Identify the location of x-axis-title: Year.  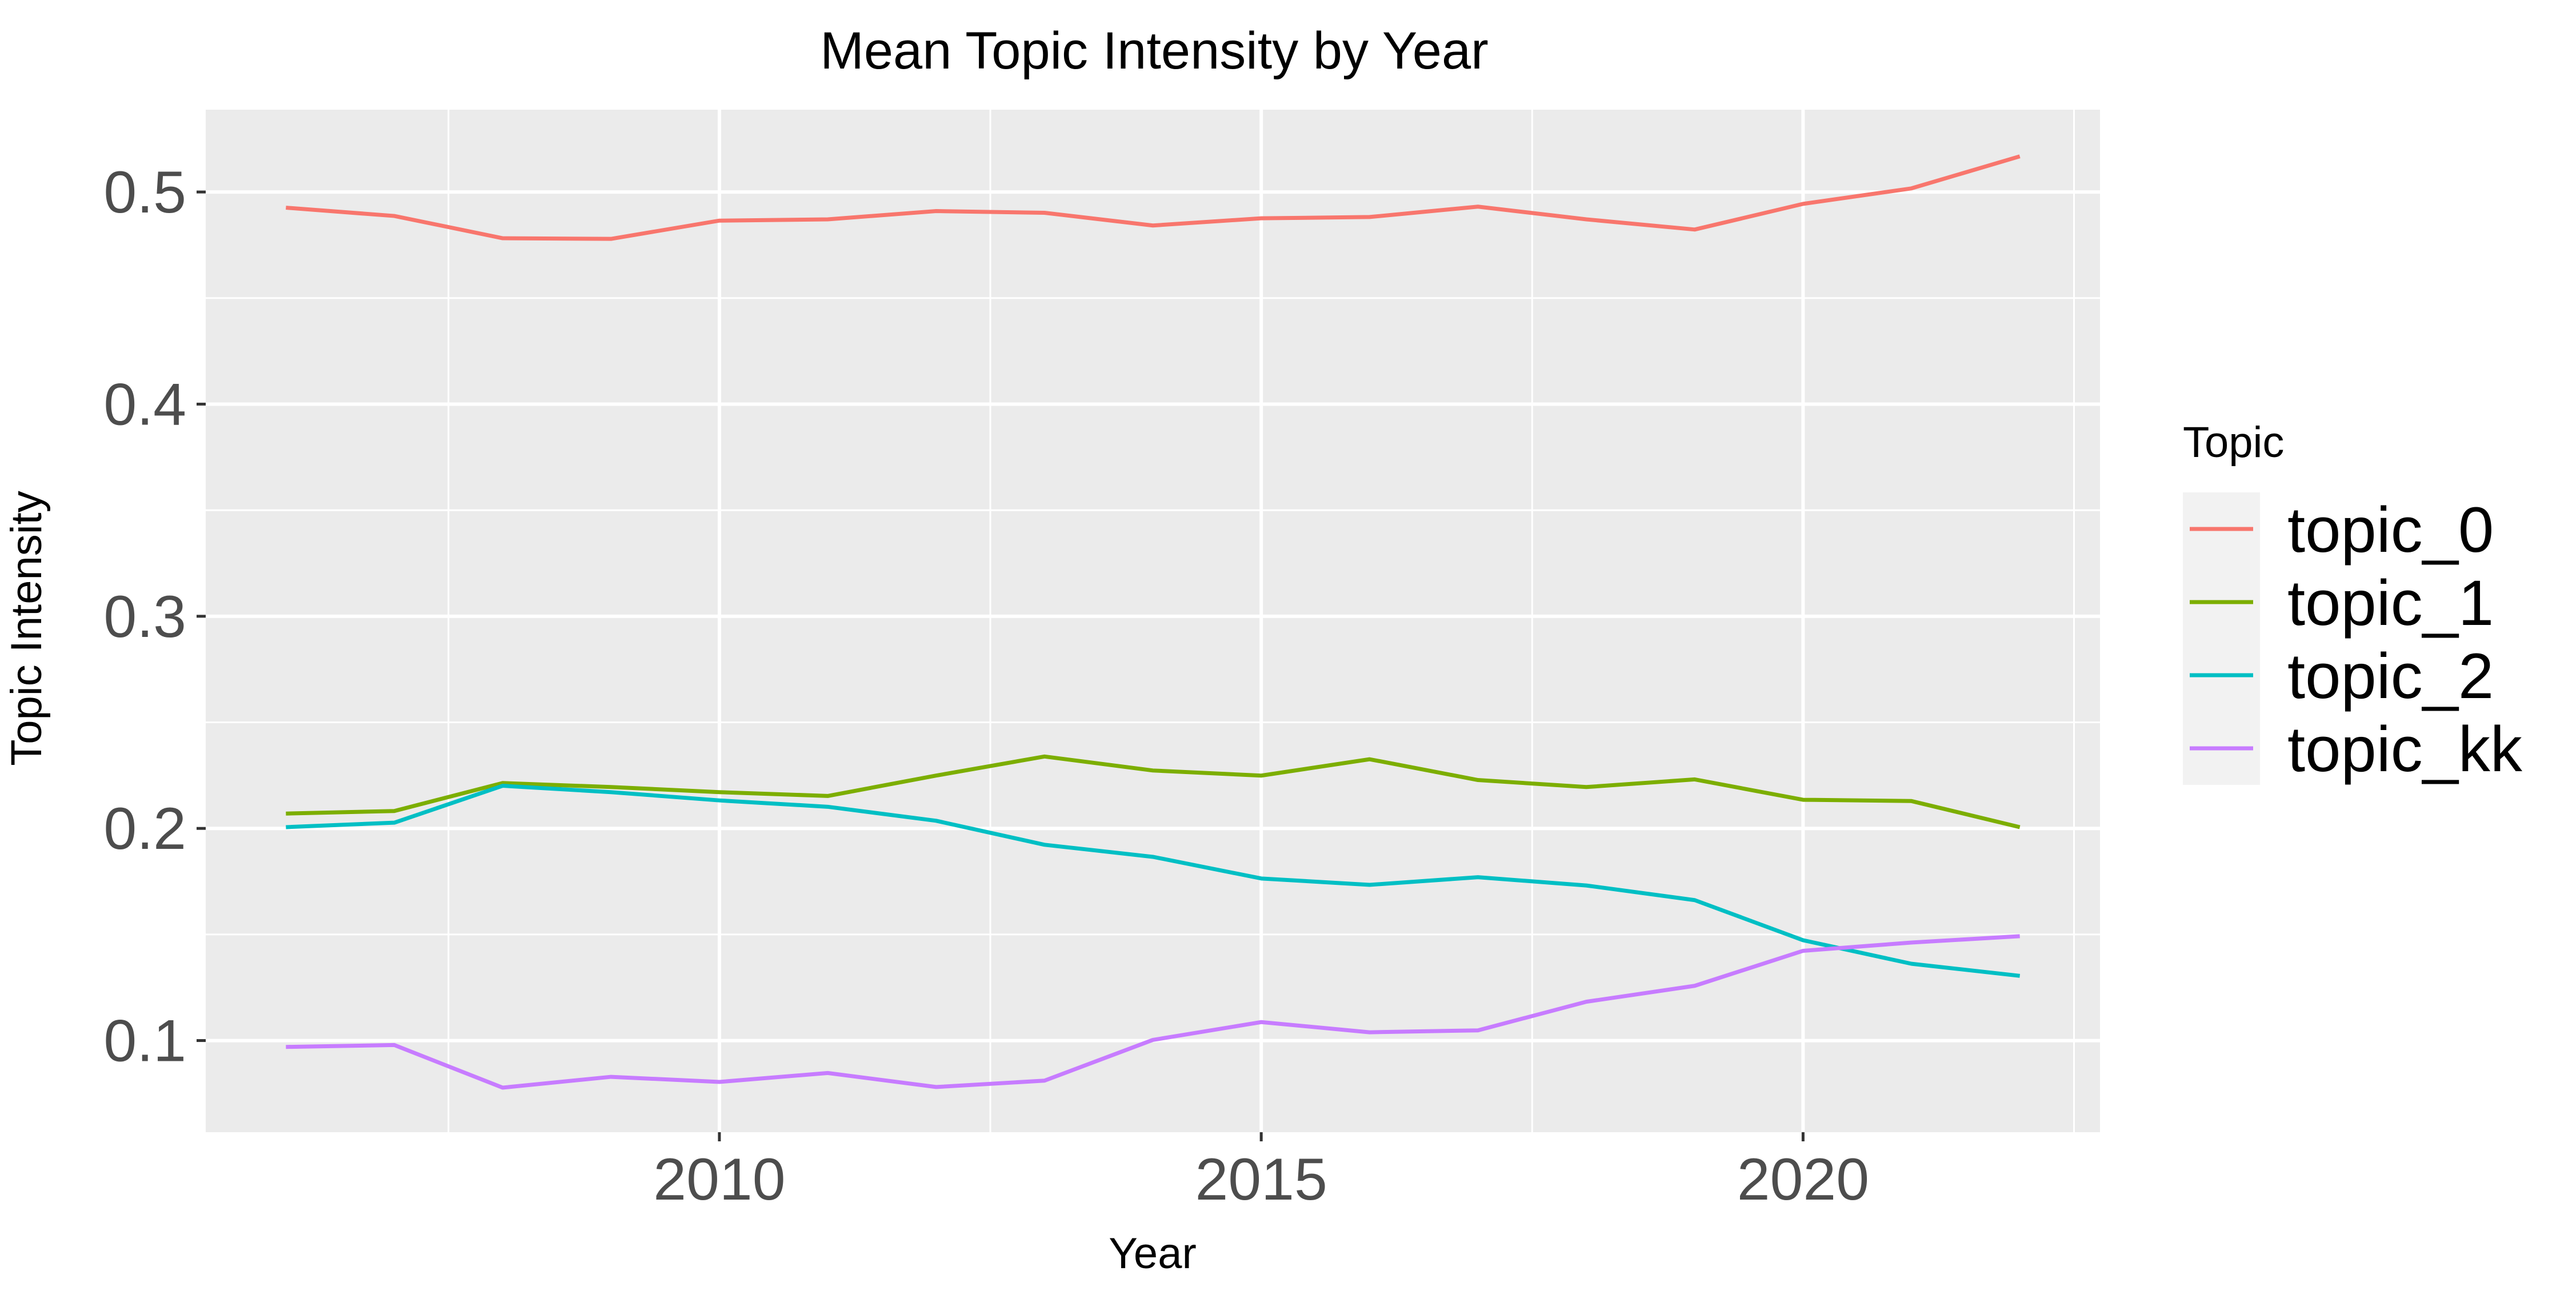
(1153, 1253).